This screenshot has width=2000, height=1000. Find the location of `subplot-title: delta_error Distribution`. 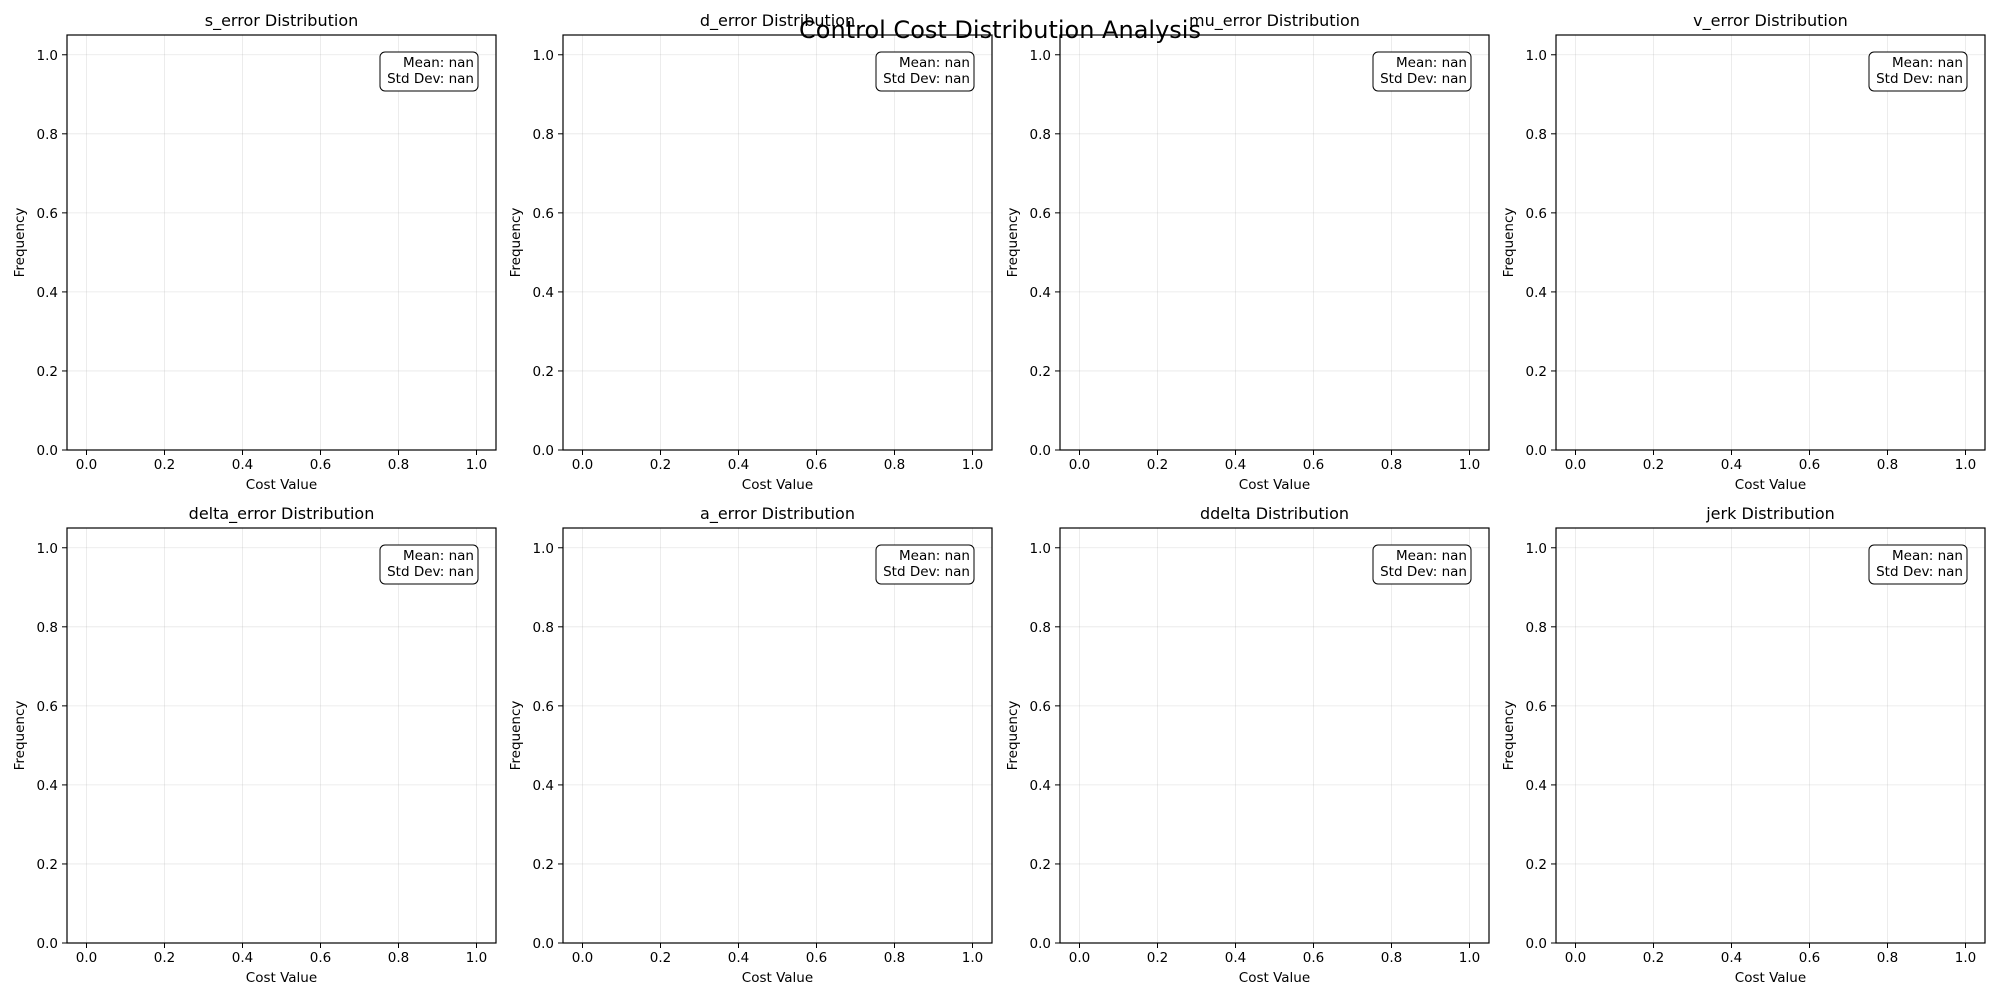

subplot-title: delta_error Distribution is located at coordinates (282, 514).